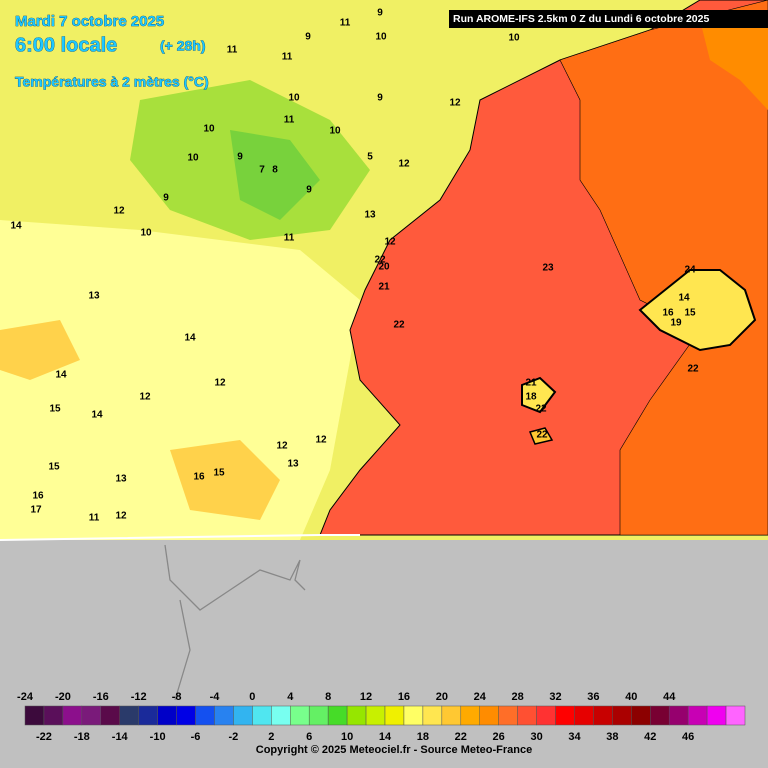  Describe the element at coordinates (676, 323) in the screenshot. I see `map-label: 19` at that location.